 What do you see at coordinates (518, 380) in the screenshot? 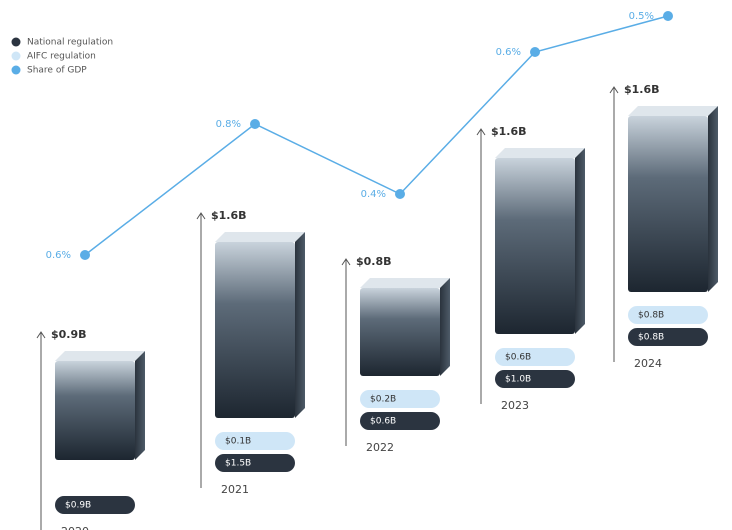
I see `national-label: $1.0B` at bounding box center [518, 380].